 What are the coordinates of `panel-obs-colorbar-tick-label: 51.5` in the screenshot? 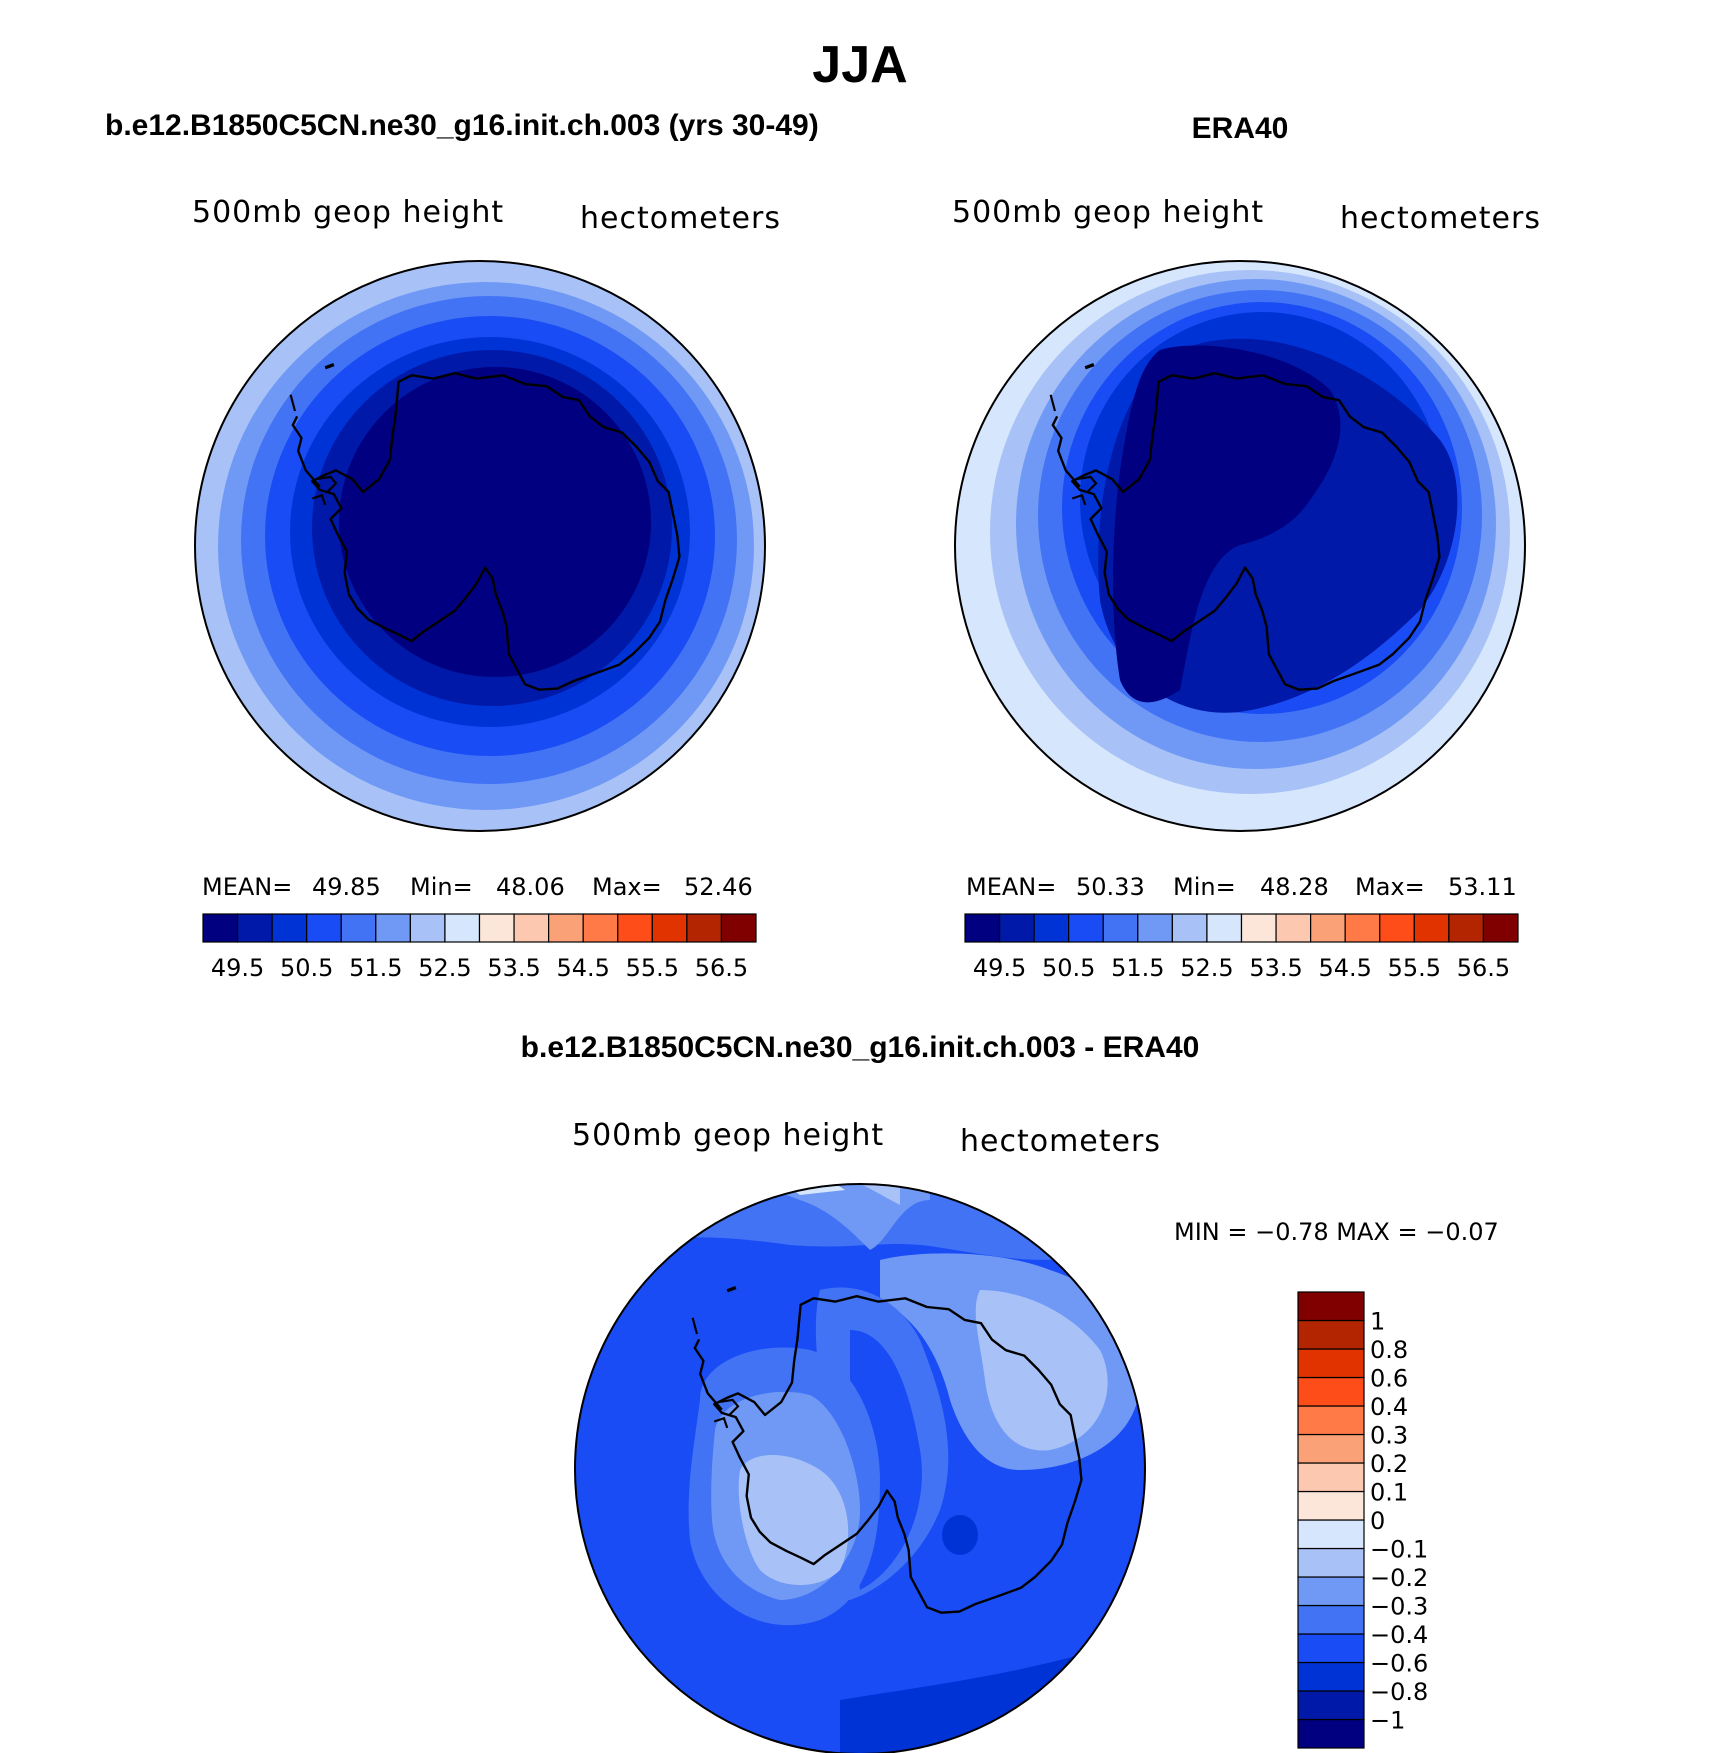 It's located at (1137, 968).